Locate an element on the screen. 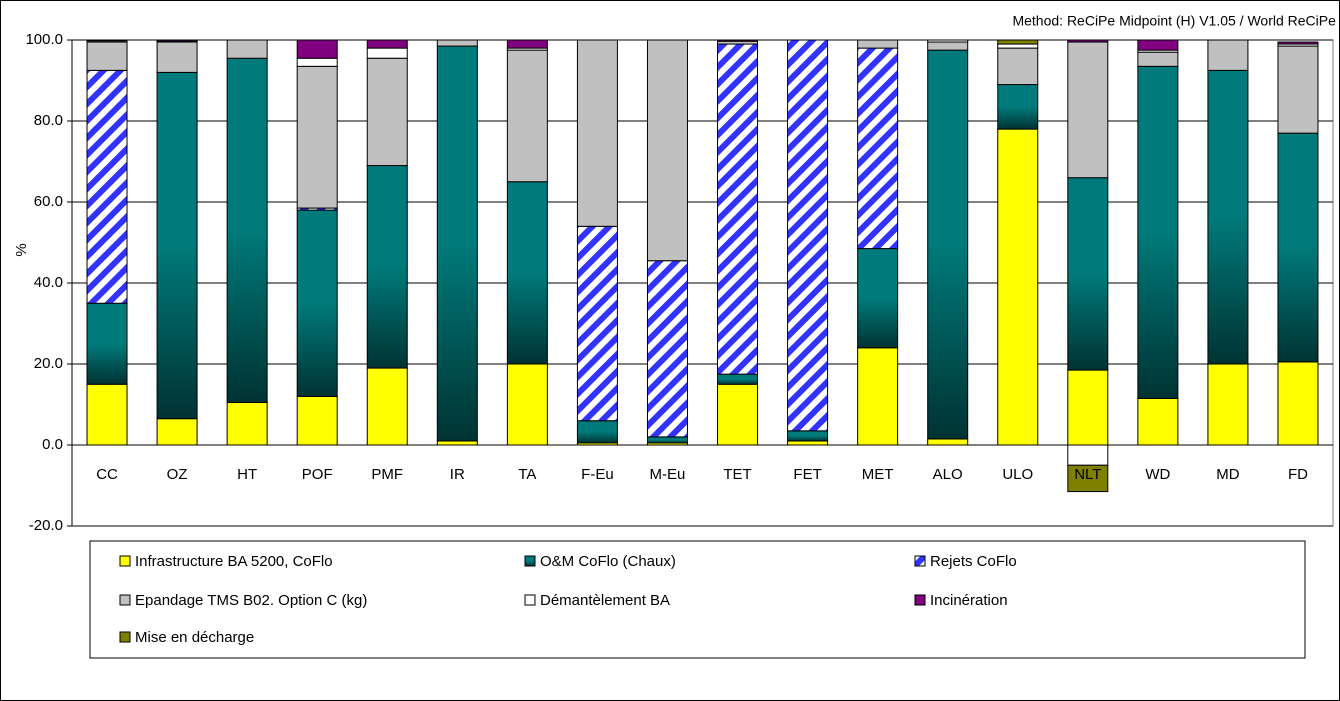 The height and width of the screenshot is (701, 1340). y-tick-label: 0.0 is located at coordinates (52, 444).